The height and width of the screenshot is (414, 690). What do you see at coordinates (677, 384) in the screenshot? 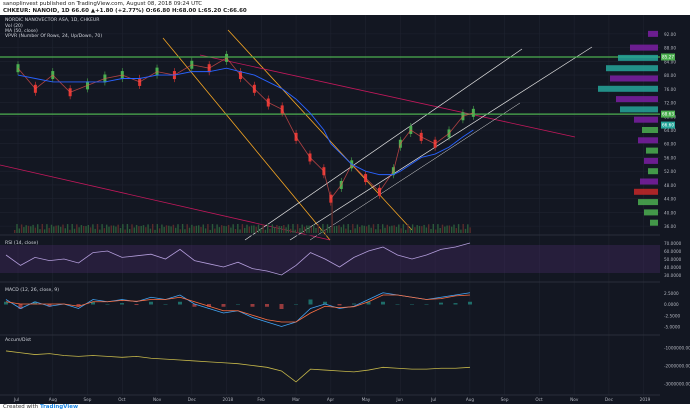
I see `y-tick-label: -3000000.0000` at bounding box center [677, 384].